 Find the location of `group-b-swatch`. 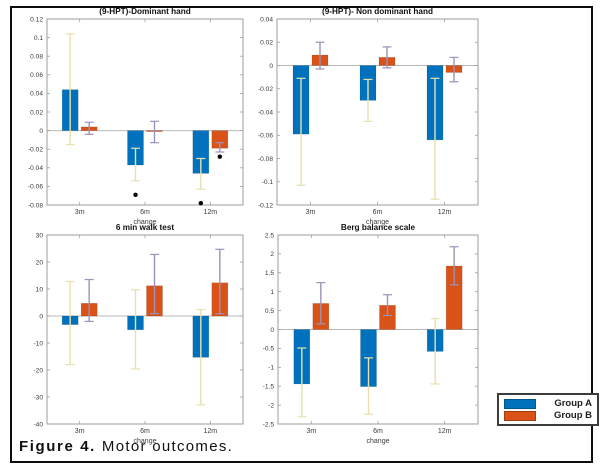

group-b-swatch is located at coordinates (520, 415).